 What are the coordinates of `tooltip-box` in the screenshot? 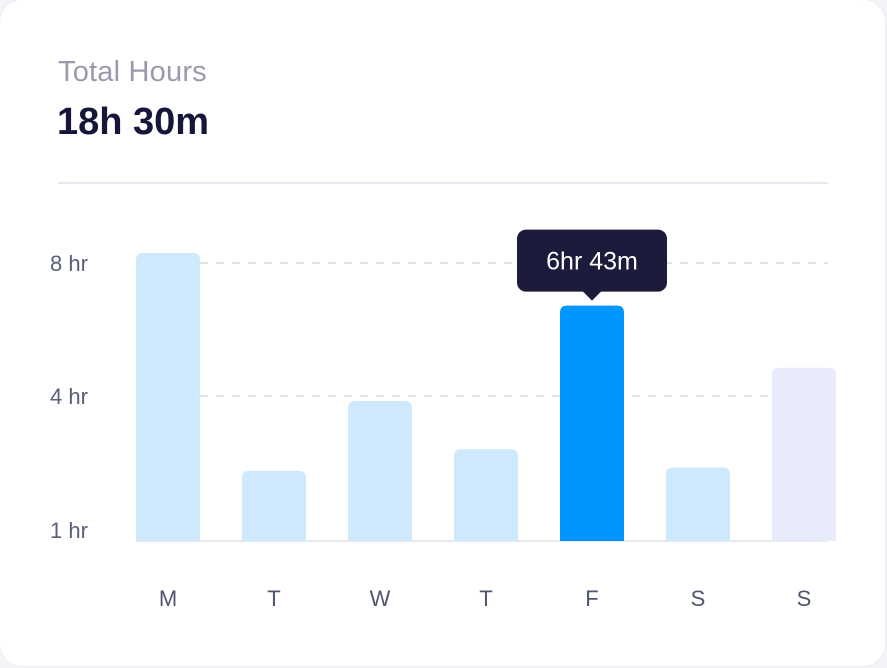 It's located at (592, 260).